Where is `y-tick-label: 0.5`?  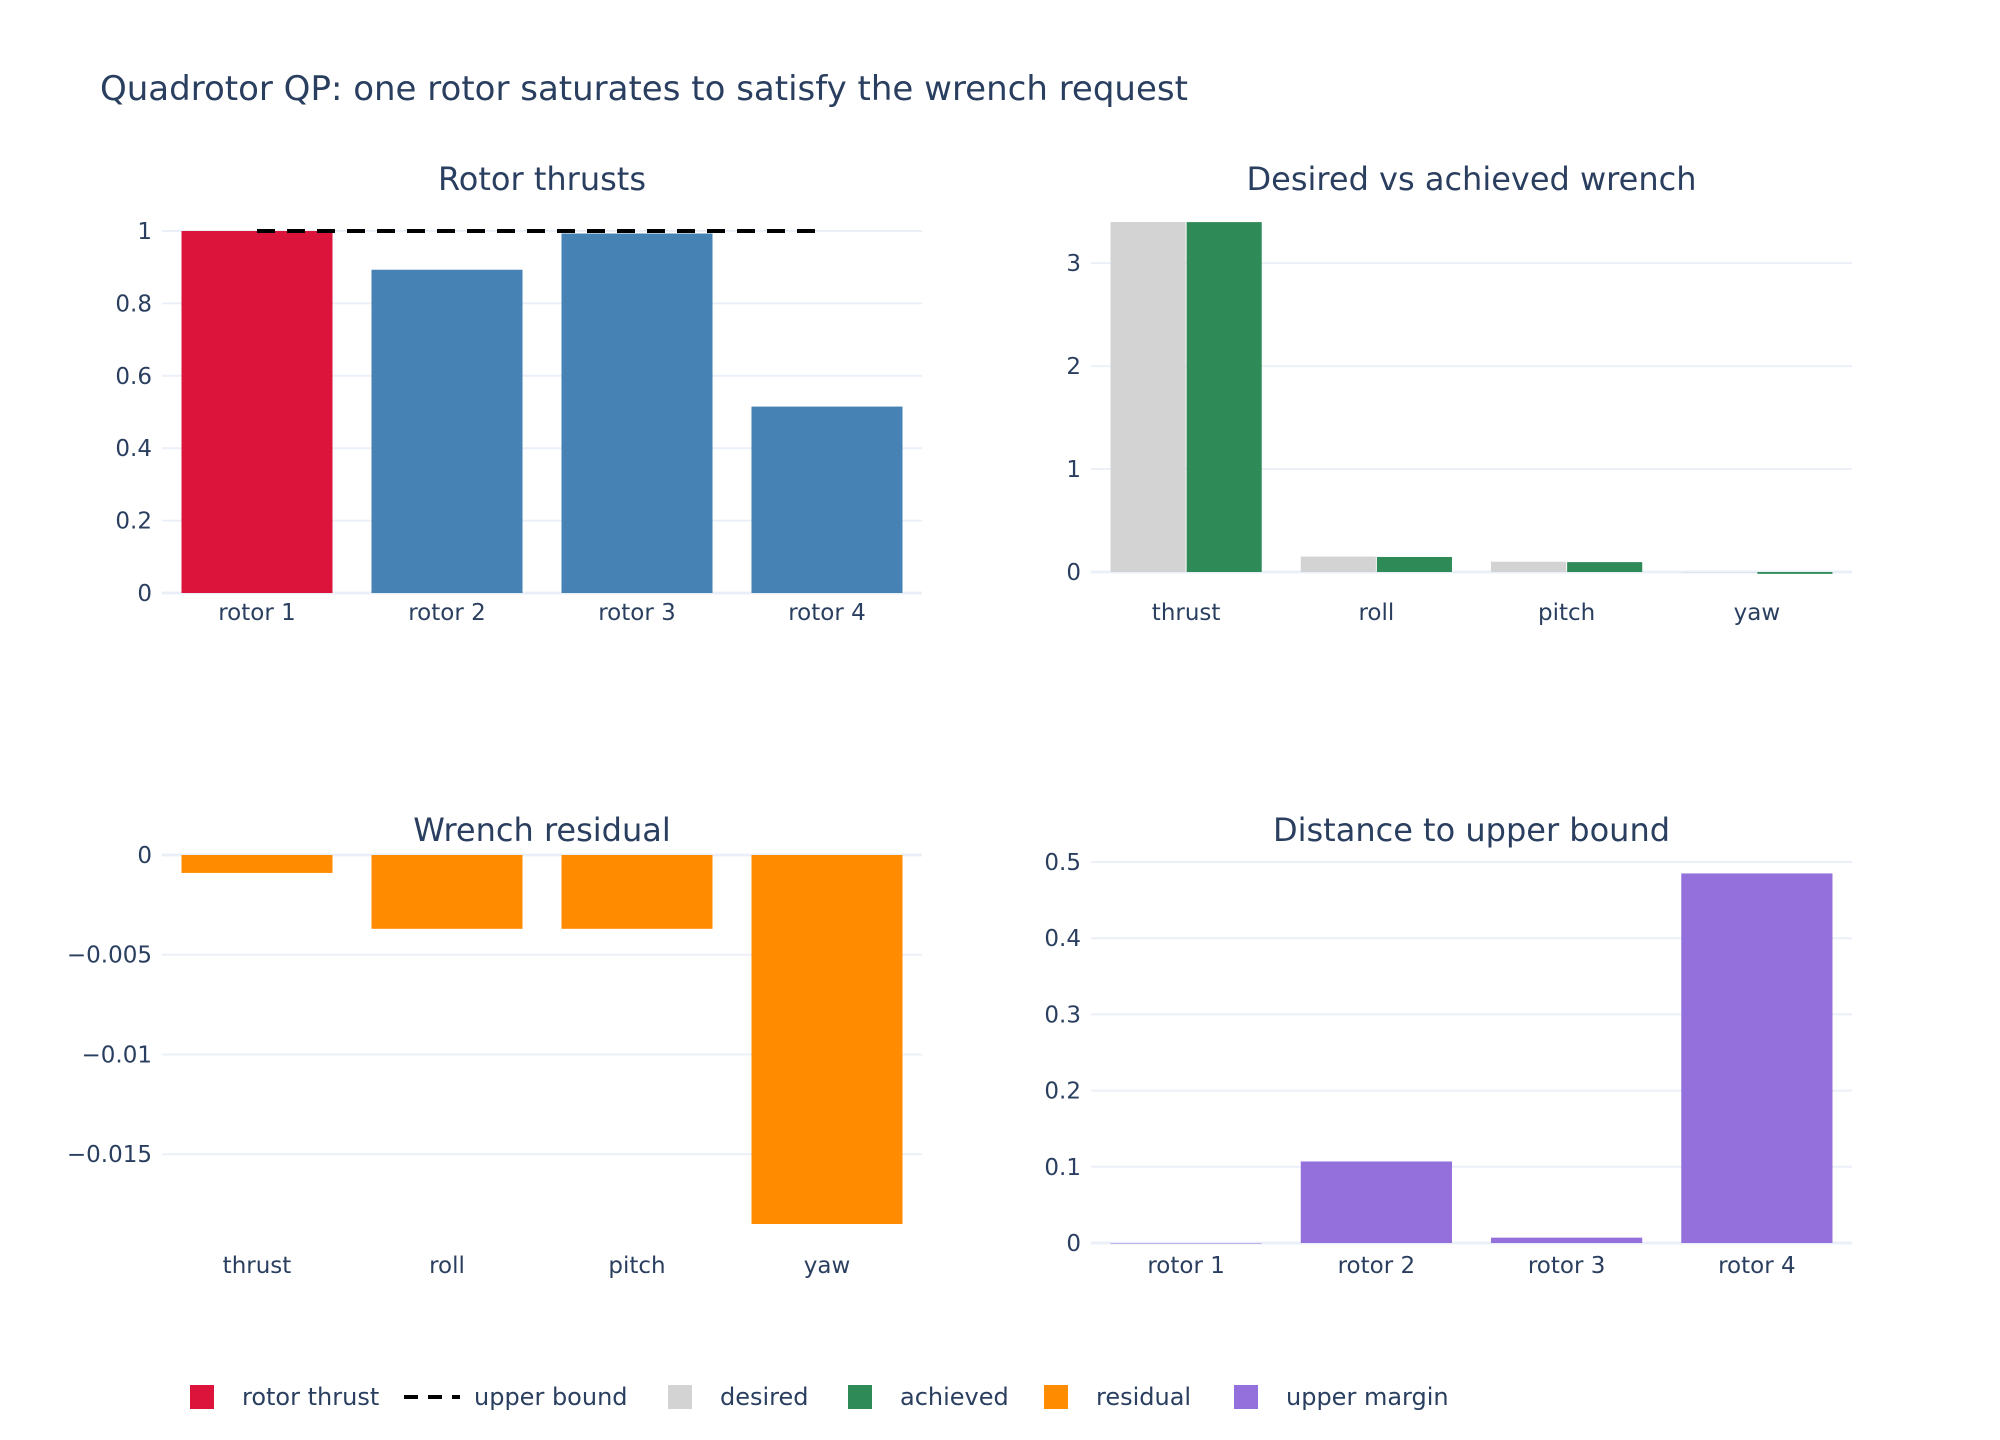 y-tick-label: 0.5 is located at coordinates (1062, 863).